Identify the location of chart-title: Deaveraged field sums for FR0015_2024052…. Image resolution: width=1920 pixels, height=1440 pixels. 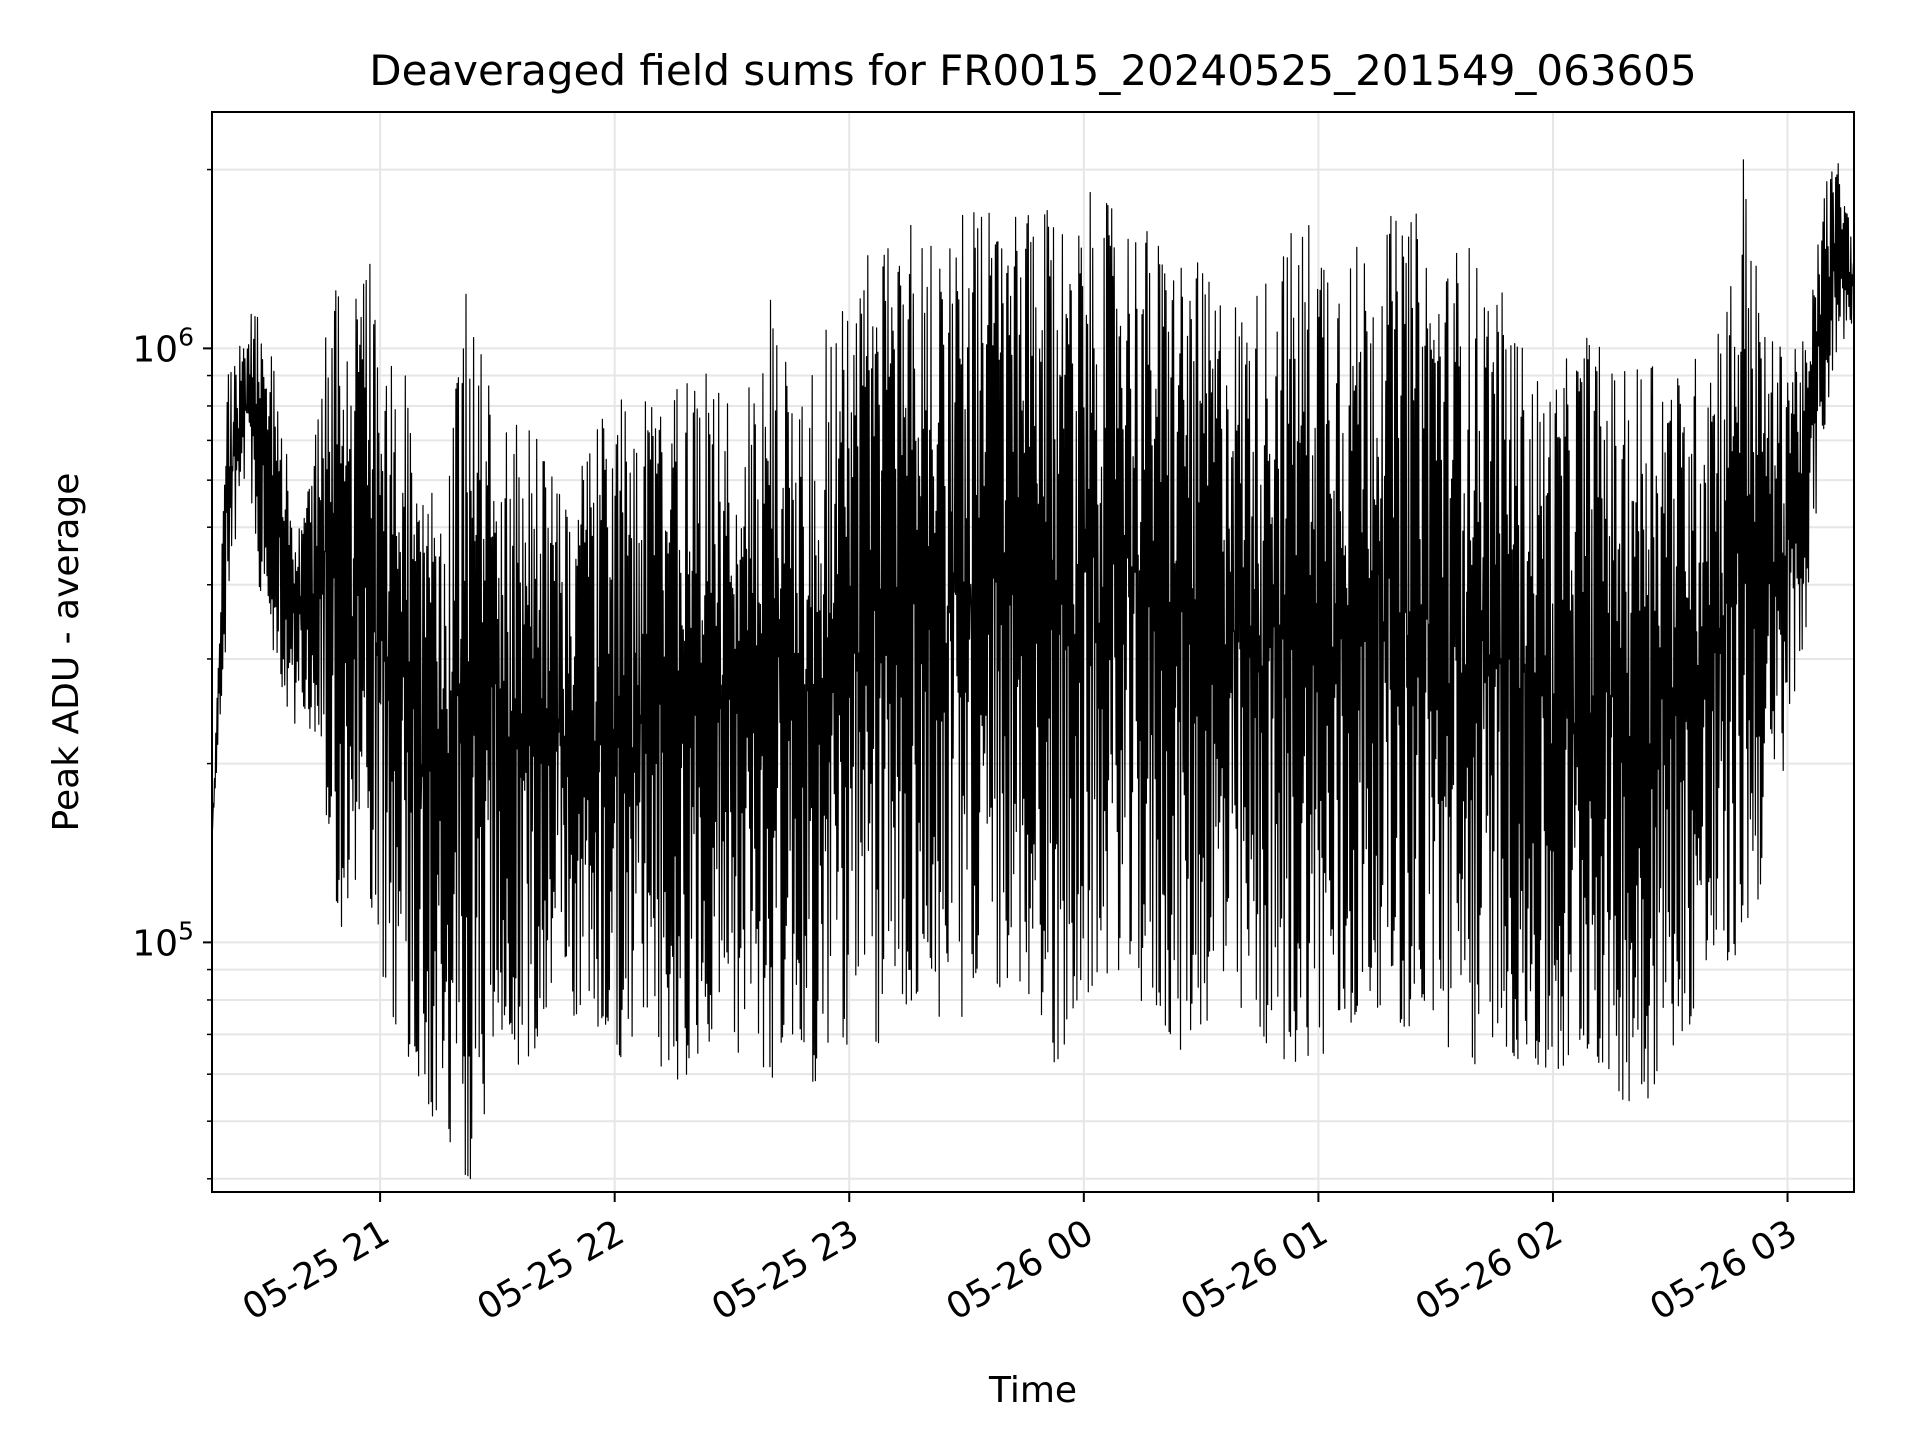
(1033, 70).